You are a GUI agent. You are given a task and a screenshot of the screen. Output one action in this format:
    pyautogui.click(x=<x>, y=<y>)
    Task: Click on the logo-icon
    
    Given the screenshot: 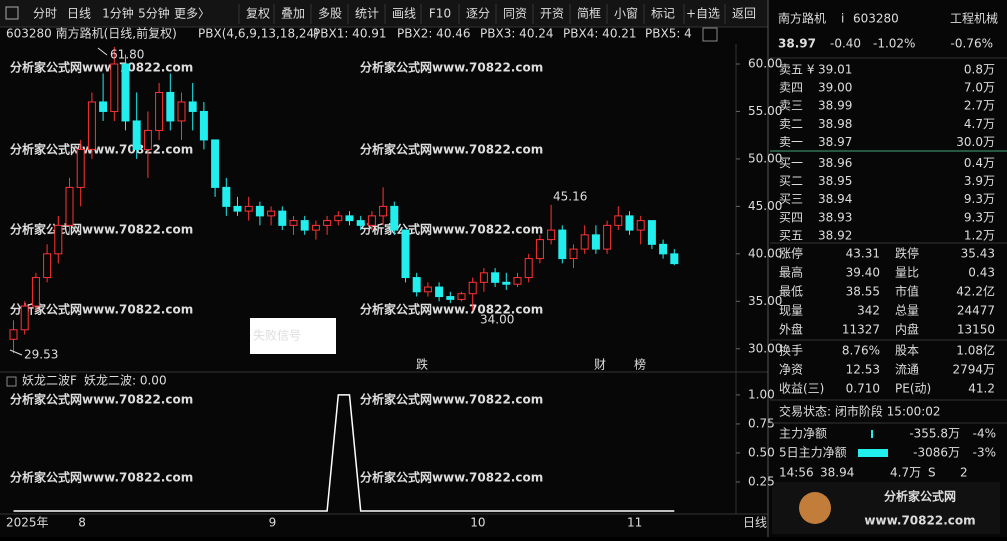 What is the action you would take?
    pyautogui.click(x=815, y=508)
    